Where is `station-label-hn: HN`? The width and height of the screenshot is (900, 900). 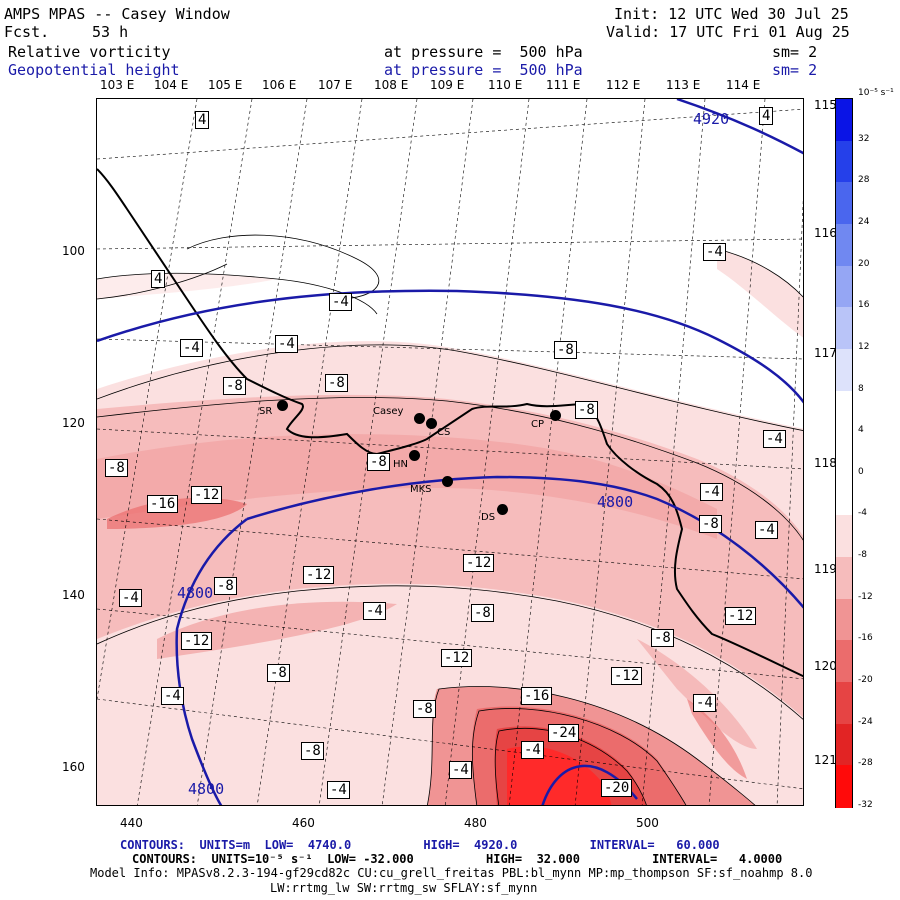 station-label-hn: HN is located at coordinates (400, 464).